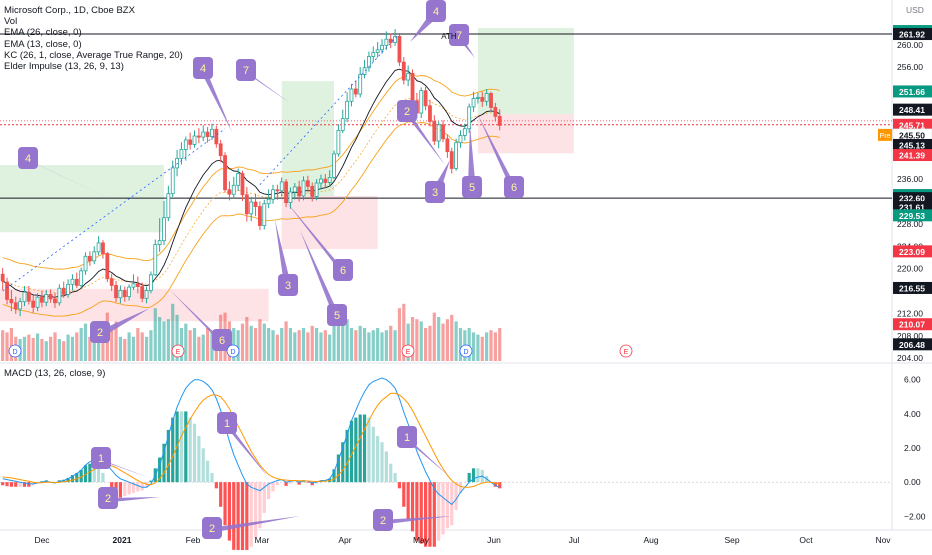  What do you see at coordinates (93, 32) in the screenshot?
I see `indicator-ema26: EMA (26, close, 0)` at bounding box center [93, 32].